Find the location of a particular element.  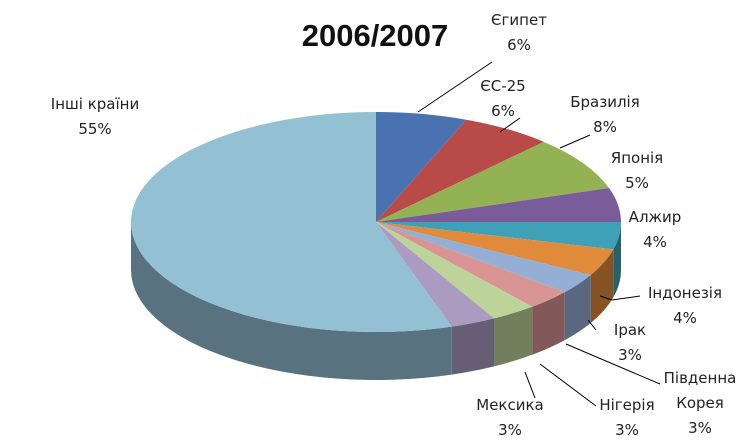

category-label: Мексика is located at coordinates (510, 405).